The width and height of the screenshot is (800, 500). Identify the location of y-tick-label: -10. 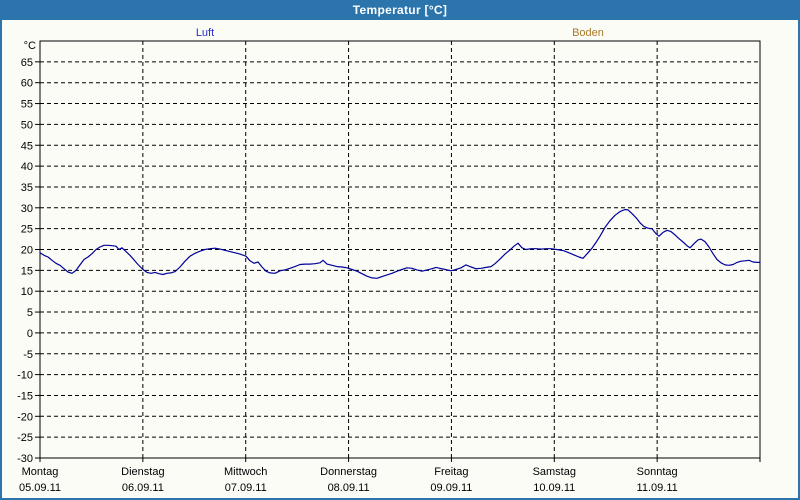
(25, 376).